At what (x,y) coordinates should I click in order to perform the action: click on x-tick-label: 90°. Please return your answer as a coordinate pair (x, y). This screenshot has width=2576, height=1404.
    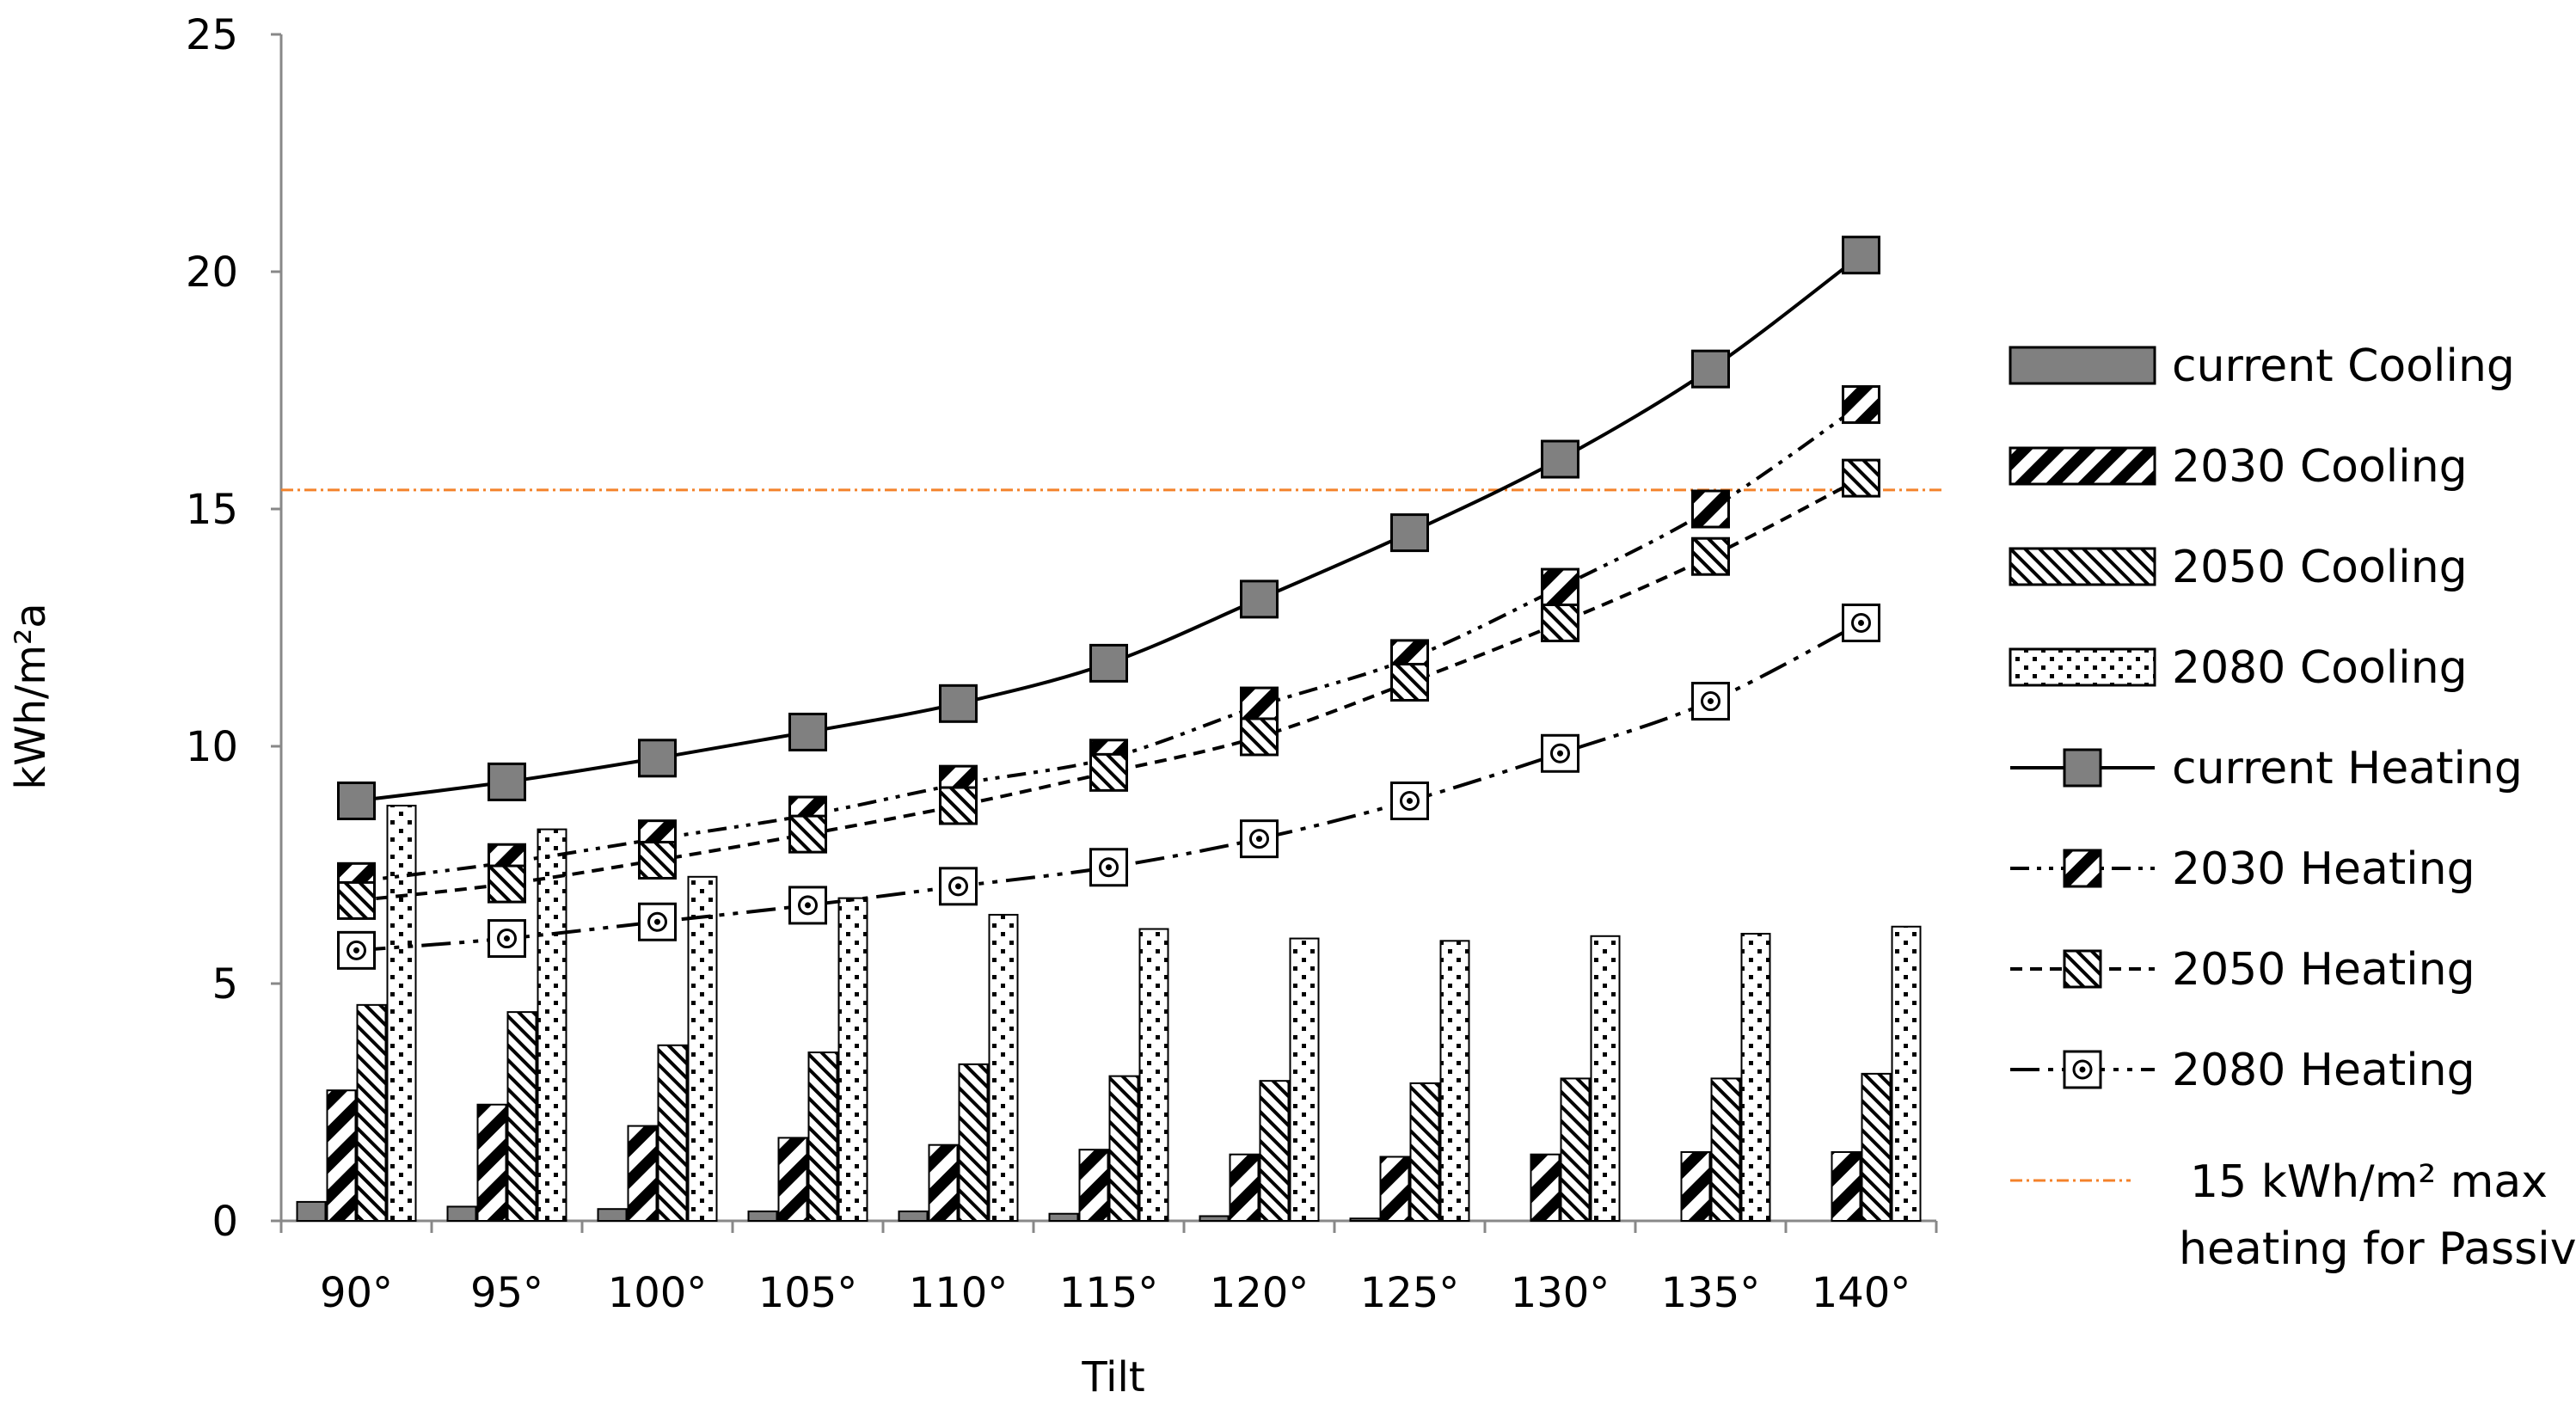
    Looking at the image, I should click on (356, 1293).